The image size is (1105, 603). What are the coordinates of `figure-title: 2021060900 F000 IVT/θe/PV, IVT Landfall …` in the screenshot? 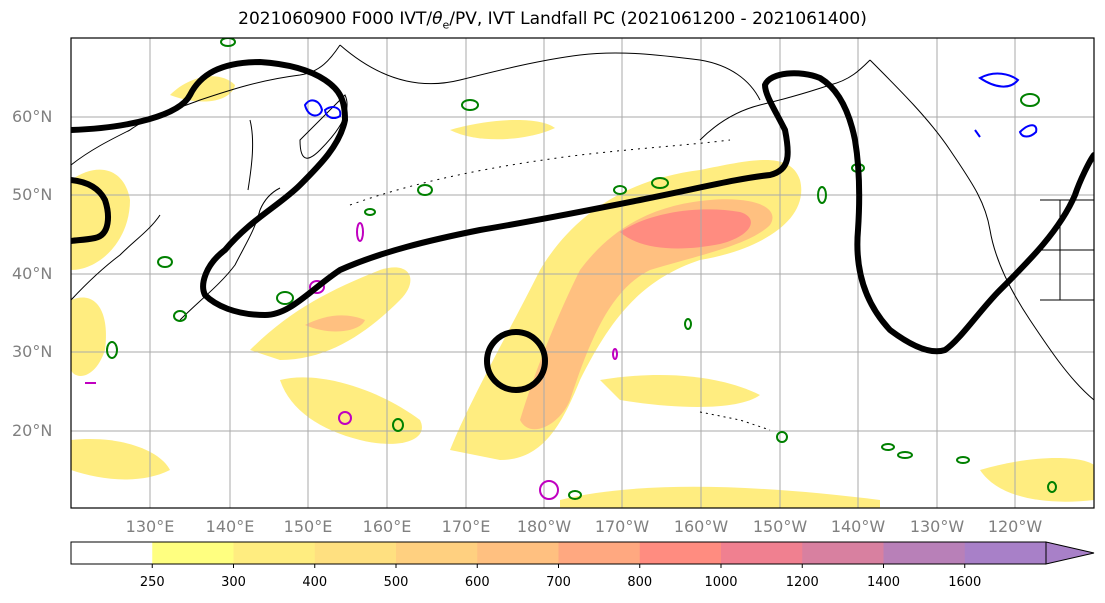 It's located at (552, 20).